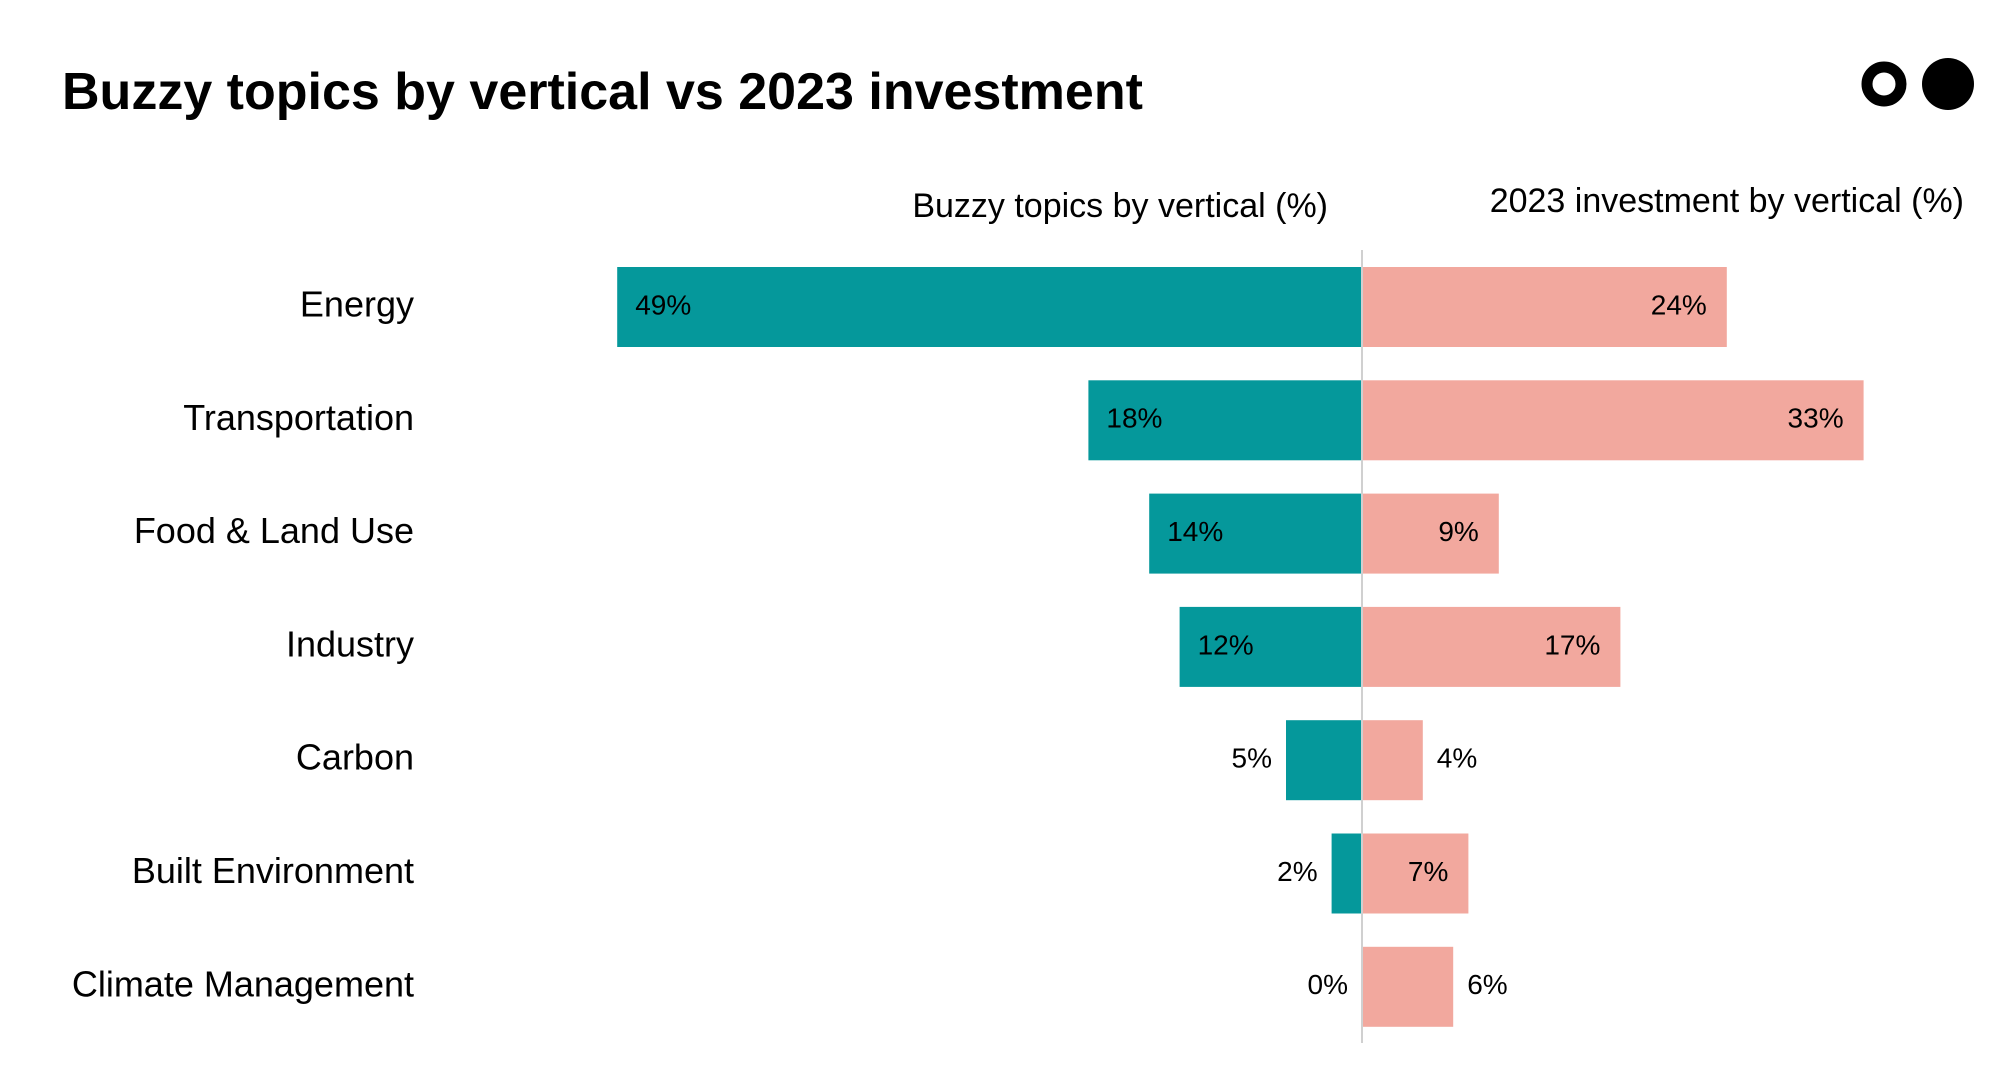 This screenshot has width=2000, height=1077. What do you see at coordinates (273, 870) in the screenshot?
I see `category-label: Built Environment` at bounding box center [273, 870].